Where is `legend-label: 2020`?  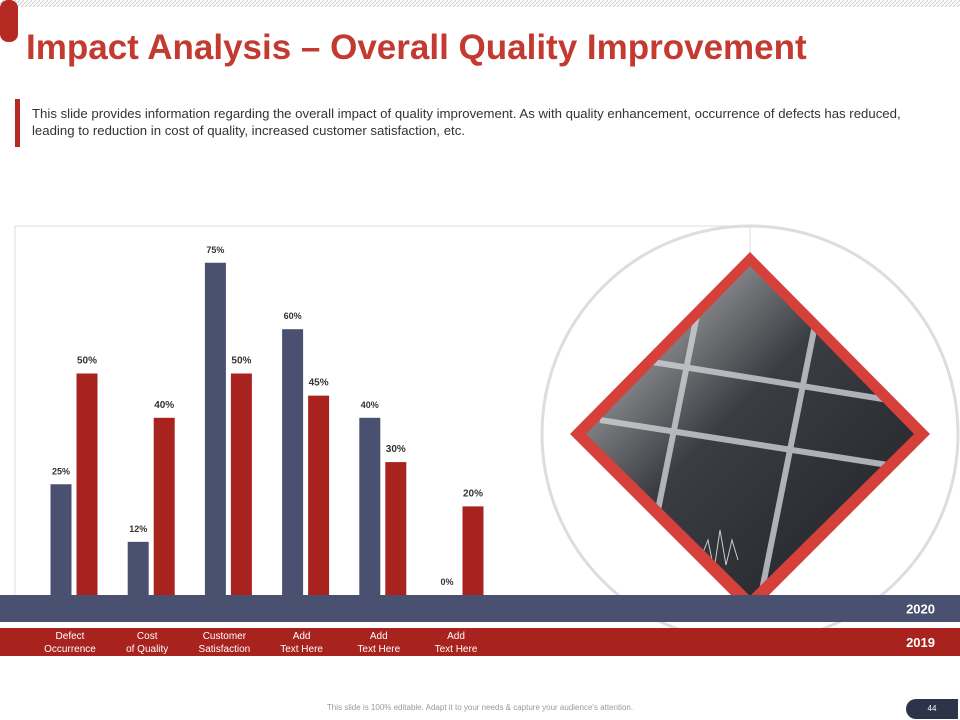
legend-label: 2020 is located at coordinates (920, 609).